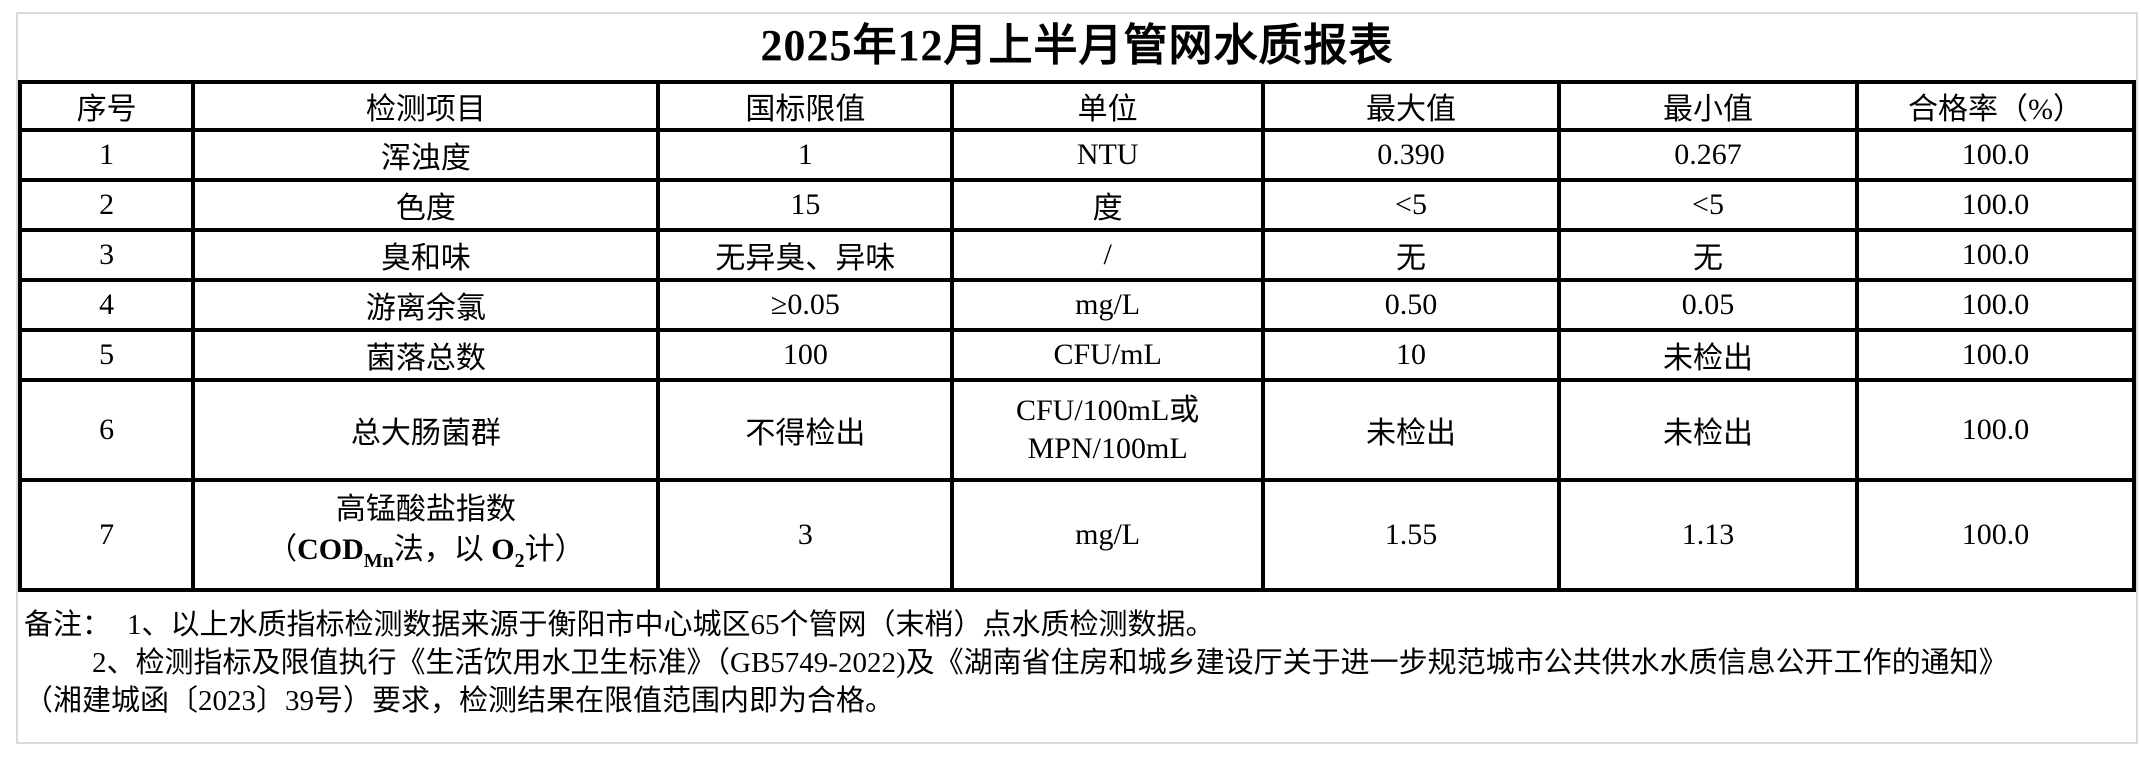 This screenshot has width=2150, height=764. What do you see at coordinates (426, 430) in the screenshot?
I see `cell-item: 总大肠菌群` at bounding box center [426, 430].